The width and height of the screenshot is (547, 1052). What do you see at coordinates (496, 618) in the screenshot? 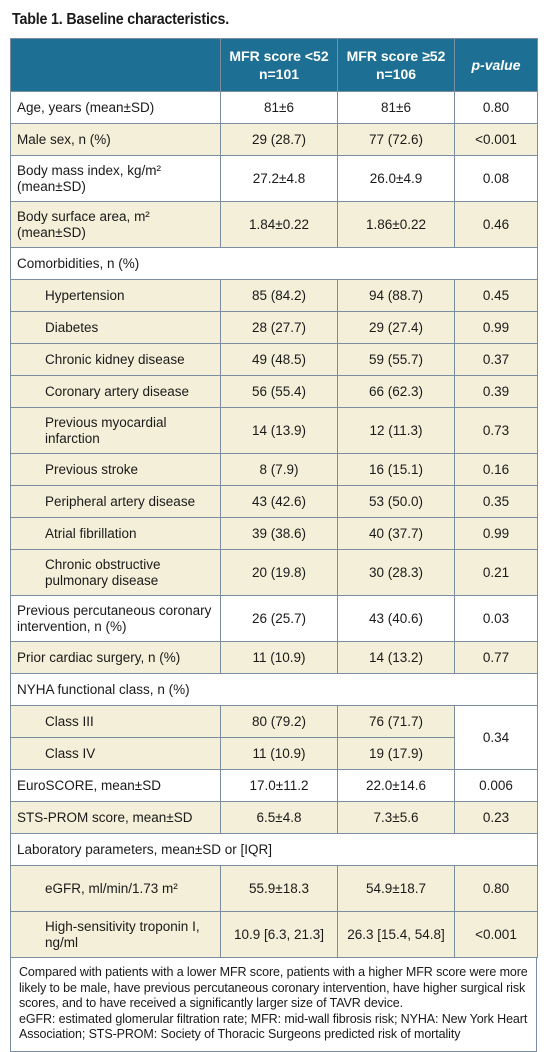
I see `cell-p: 0.03` at bounding box center [496, 618].